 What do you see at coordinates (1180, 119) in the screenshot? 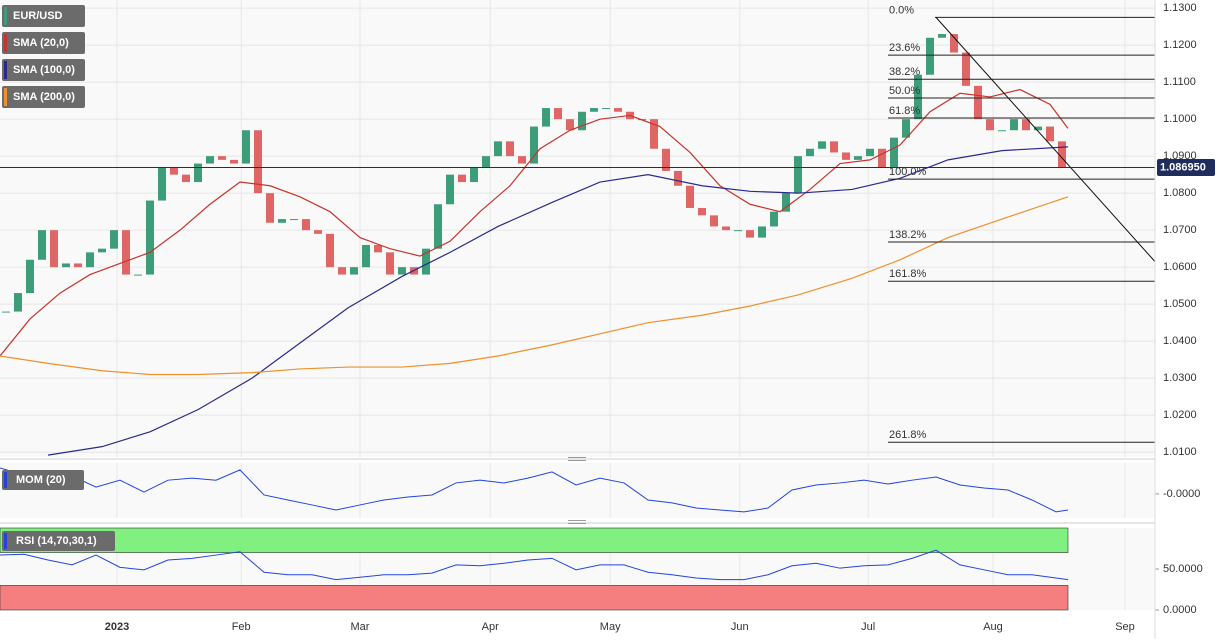
I see `y-tick-label: 1.1000` at bounding box center [1180, 119].